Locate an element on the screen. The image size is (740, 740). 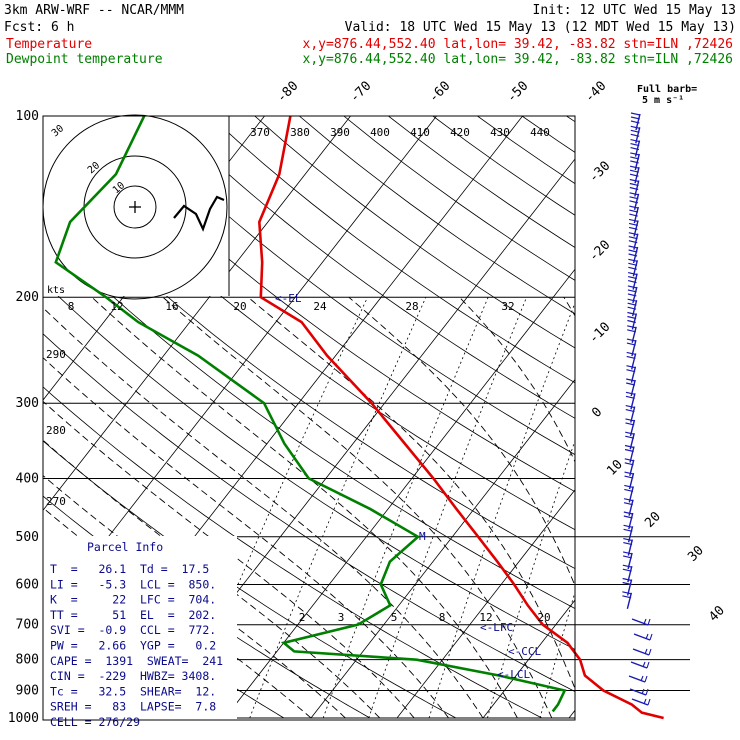
theta-label-left: 280 is located at coordinates (56, 430).